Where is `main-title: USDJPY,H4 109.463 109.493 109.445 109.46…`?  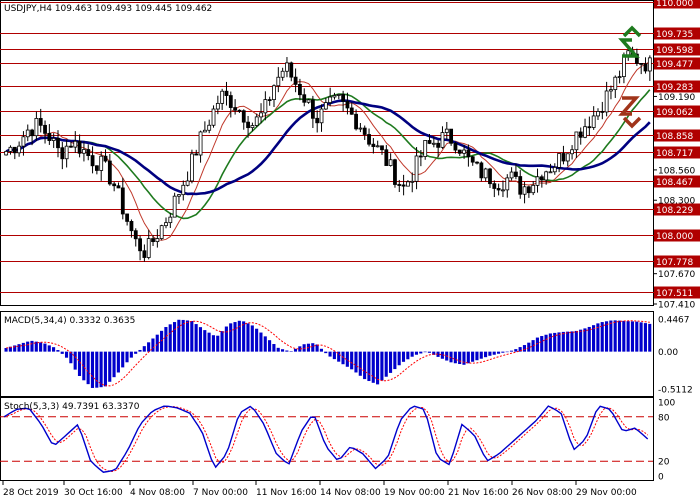
main-title: USDJPY,H4 109.463 109.493 109.445 109.46… is located at coordinates (108, 9).